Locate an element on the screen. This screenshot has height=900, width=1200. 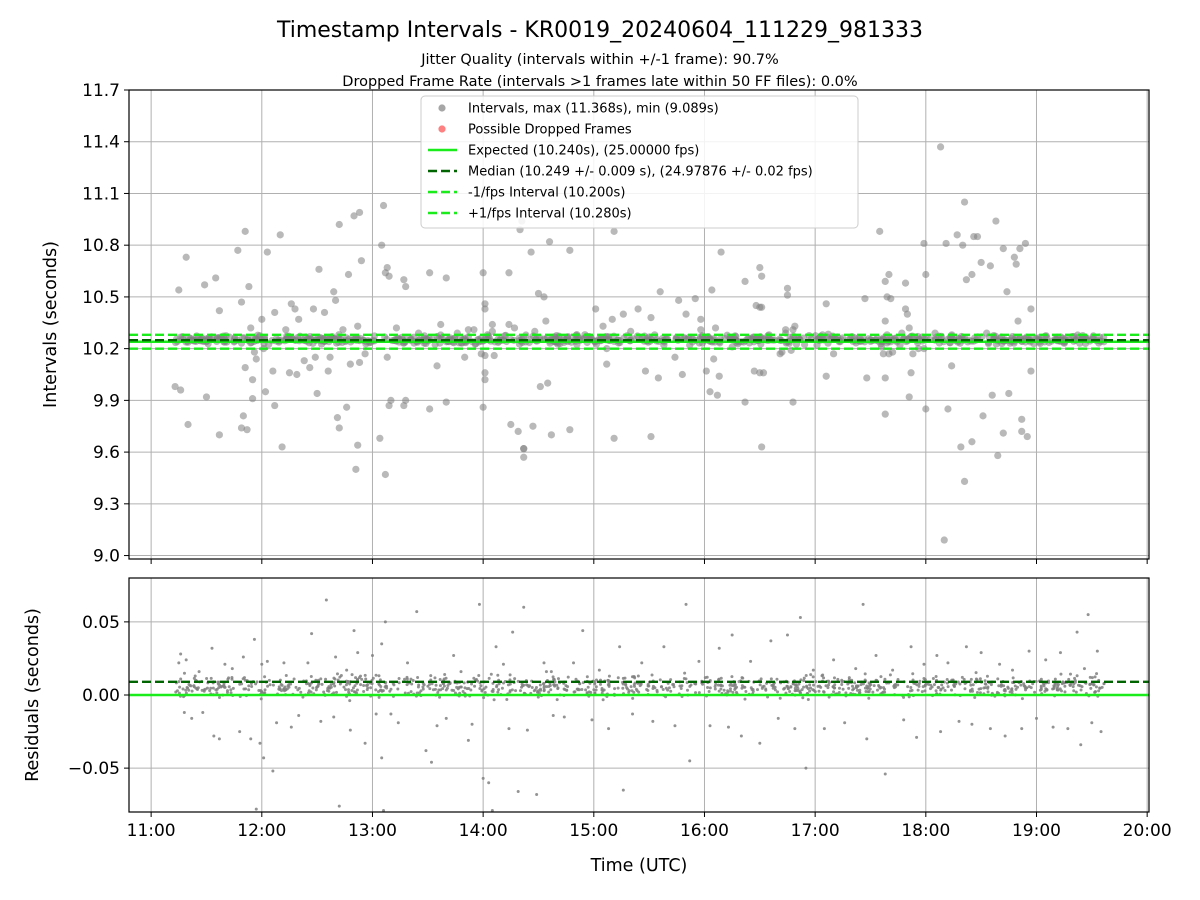
y-tick-label: 11.1 is located at coordinates (101, 194).